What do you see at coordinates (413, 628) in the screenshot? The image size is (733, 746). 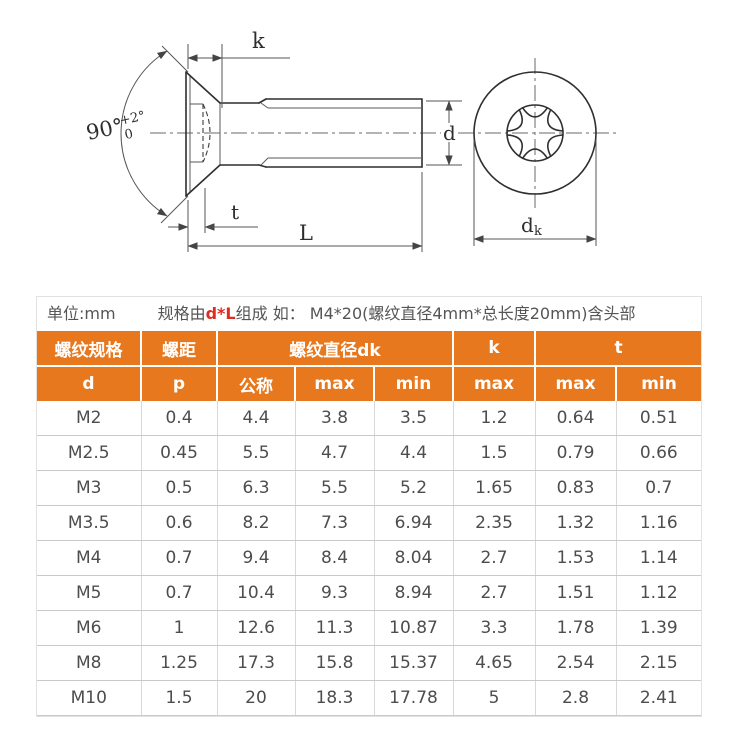 I see `table-cell: 10.87` at bounding box center [413, 628].